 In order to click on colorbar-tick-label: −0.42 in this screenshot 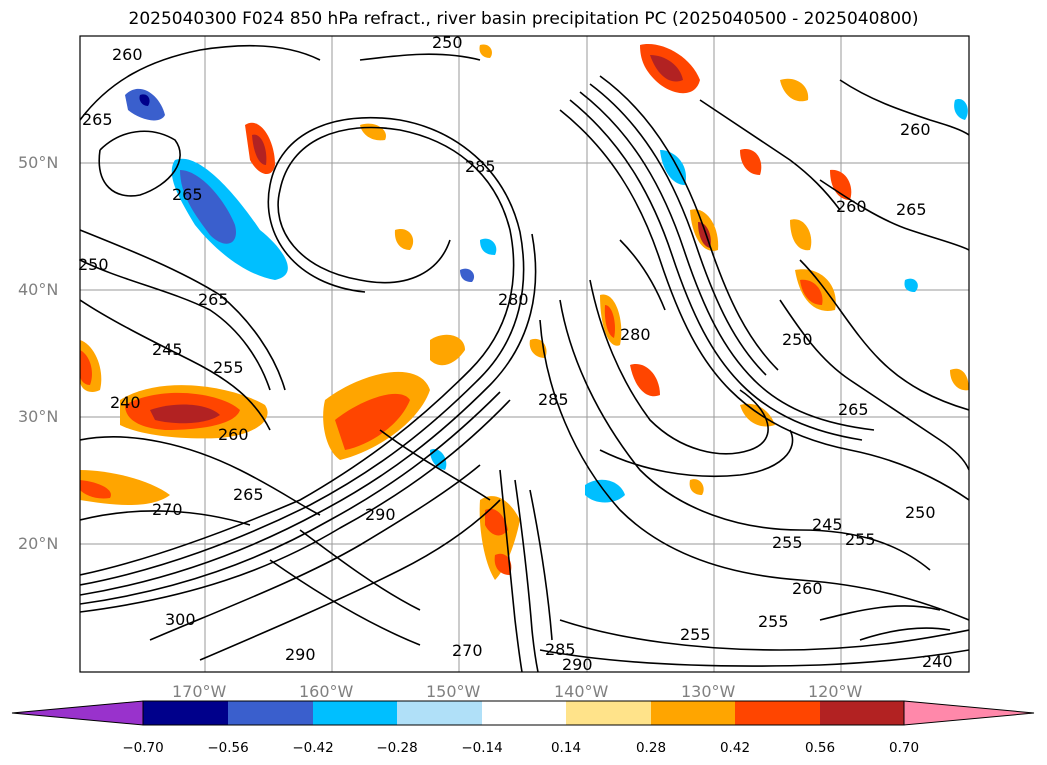, I will do `click(313, 748)`.